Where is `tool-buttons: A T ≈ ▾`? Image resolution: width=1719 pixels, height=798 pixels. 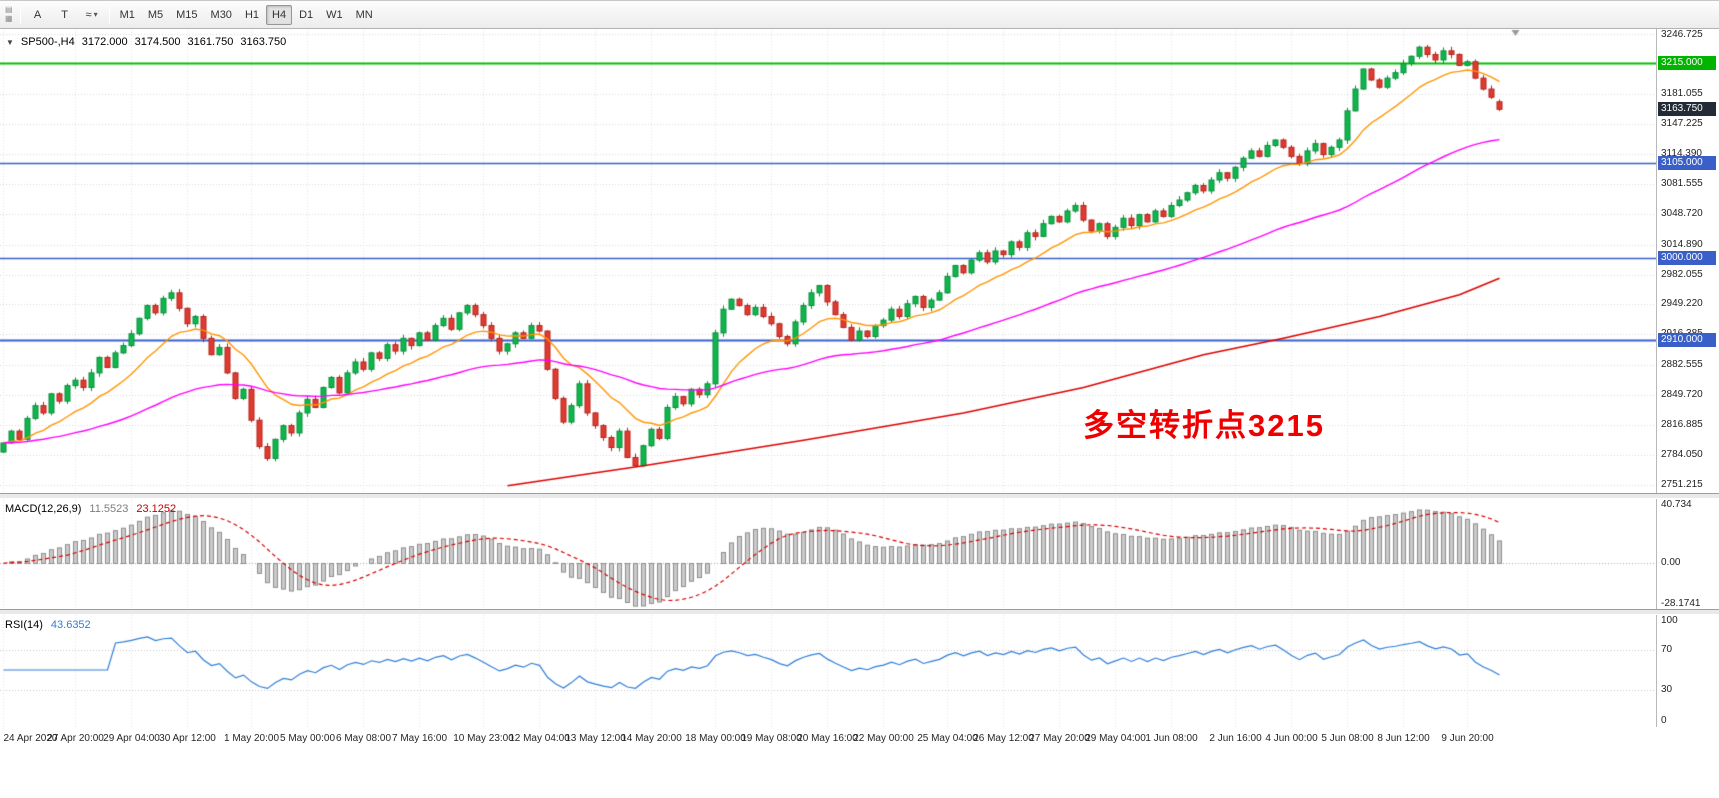
tool-buttons: A T ≈ ▾ is located at coordinates (65, 15).